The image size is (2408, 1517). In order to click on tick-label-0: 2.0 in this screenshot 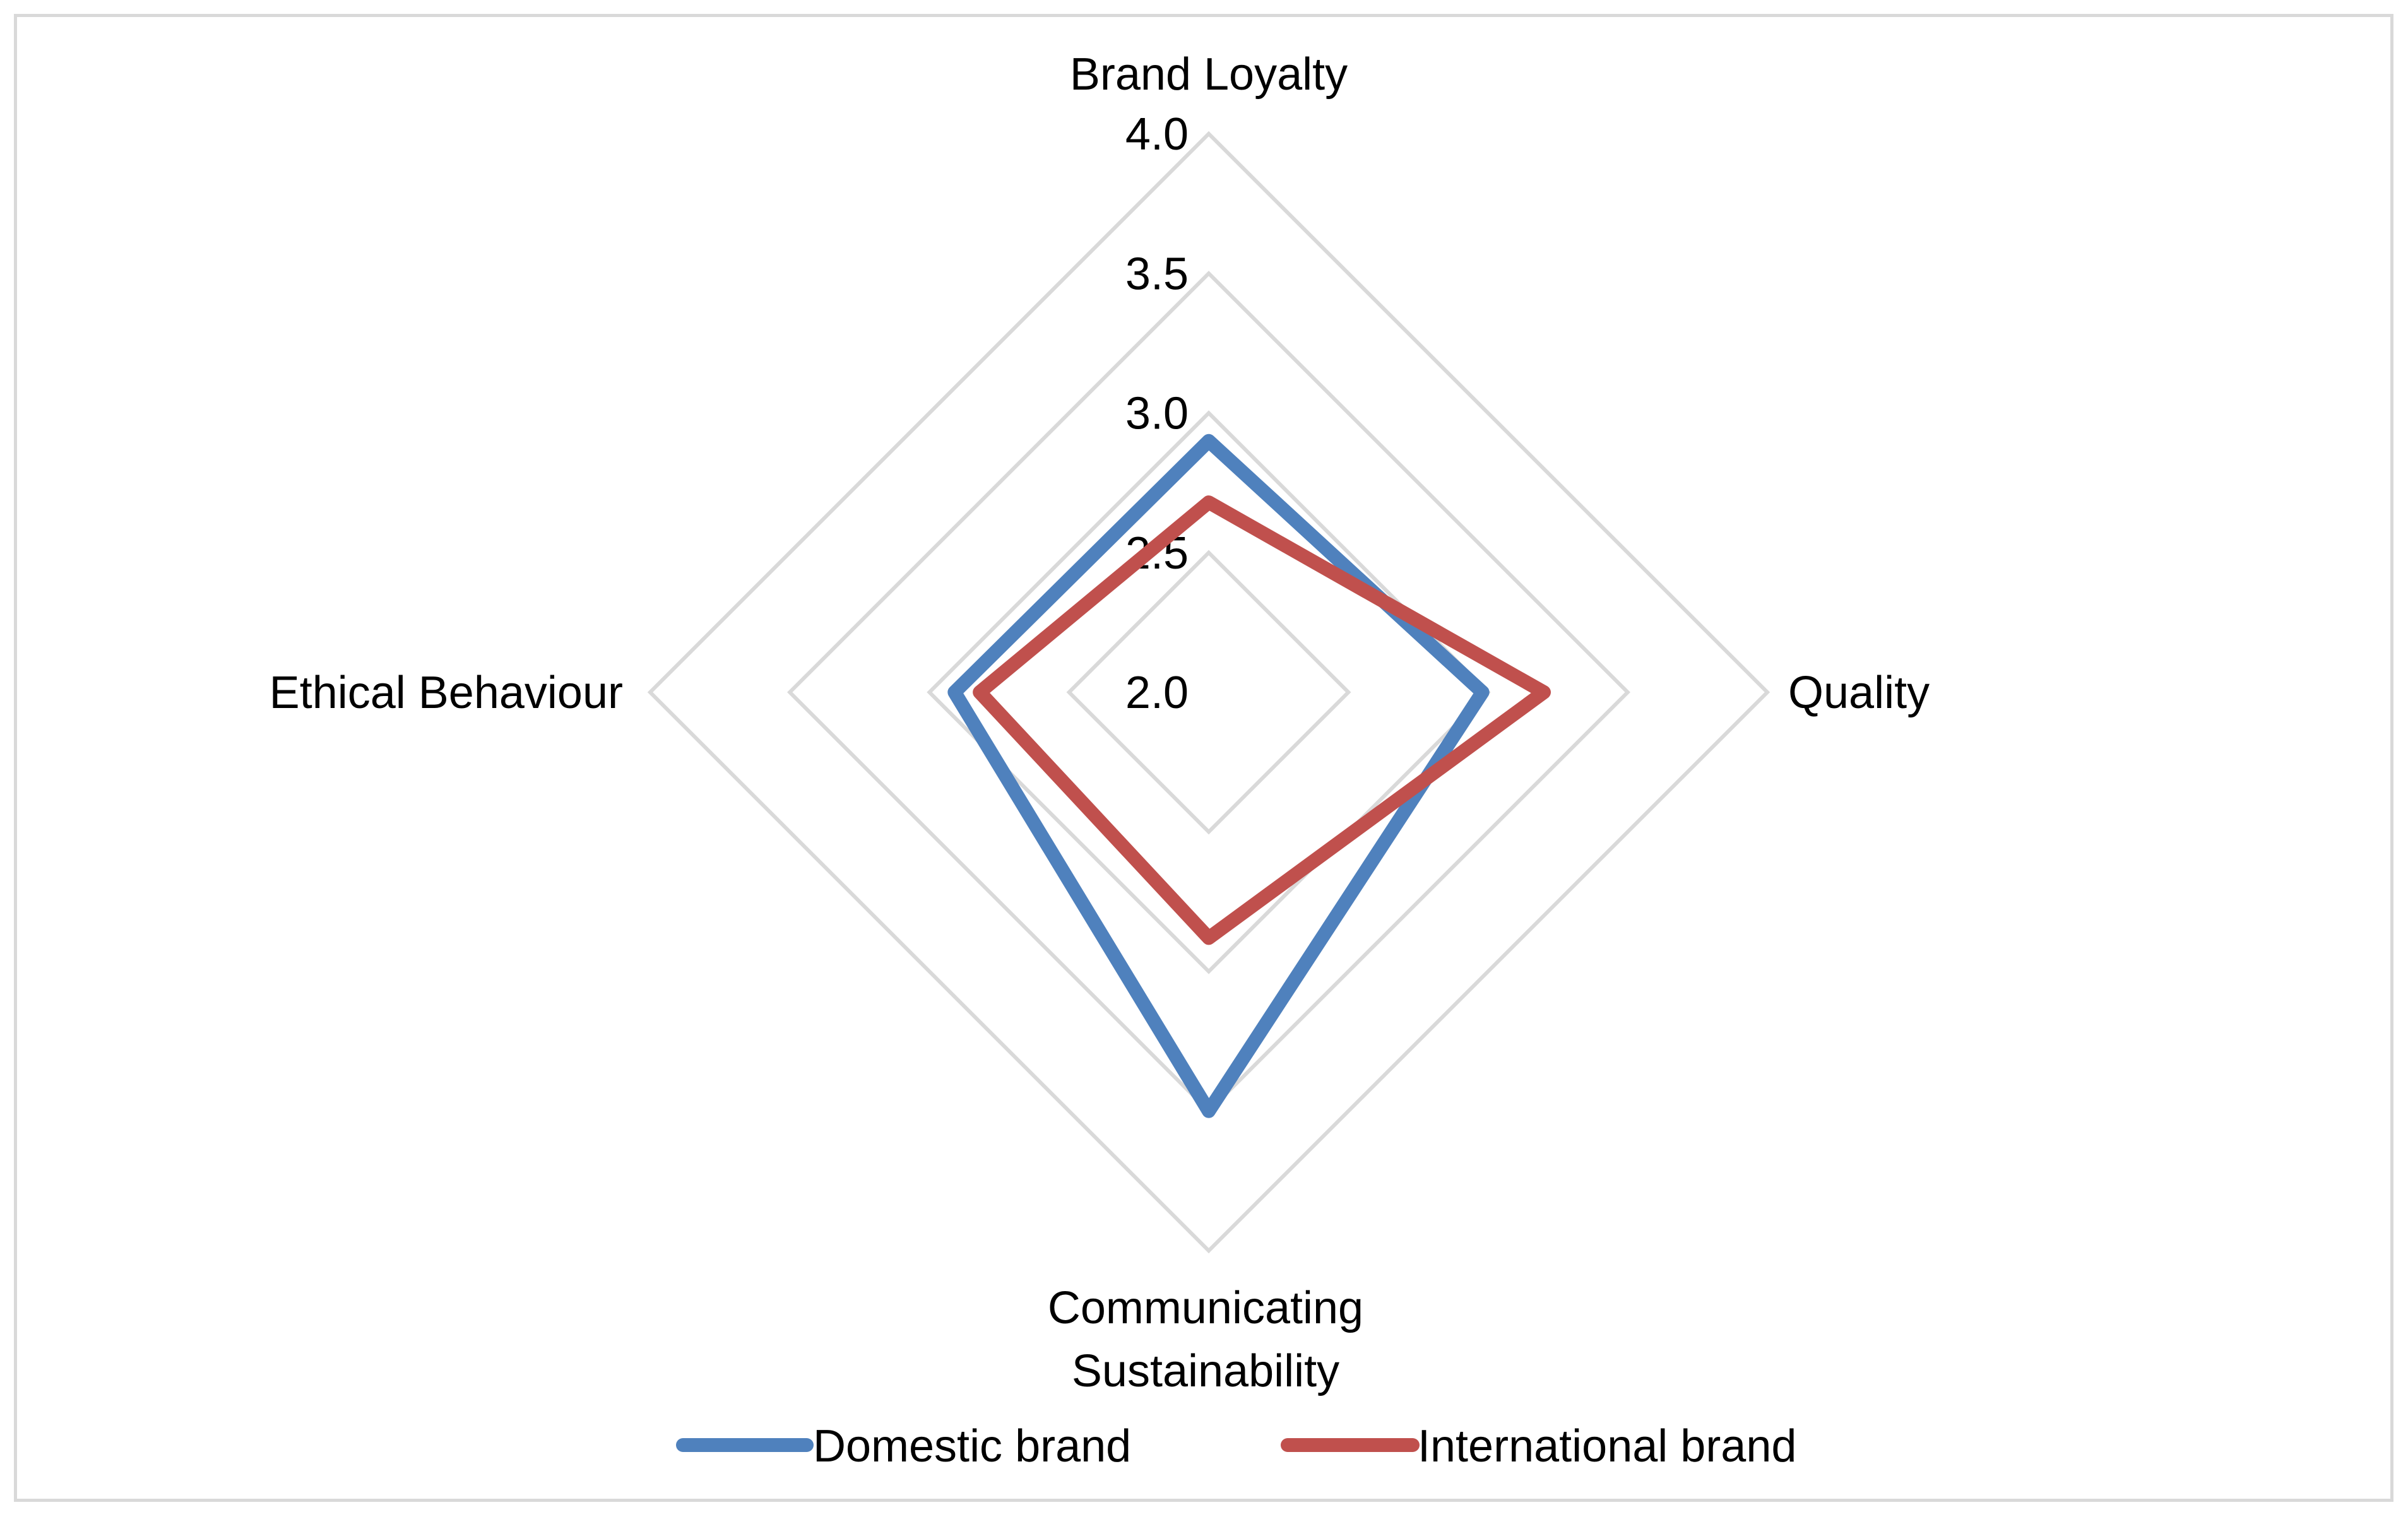, I will do `click(1157, 693)`.